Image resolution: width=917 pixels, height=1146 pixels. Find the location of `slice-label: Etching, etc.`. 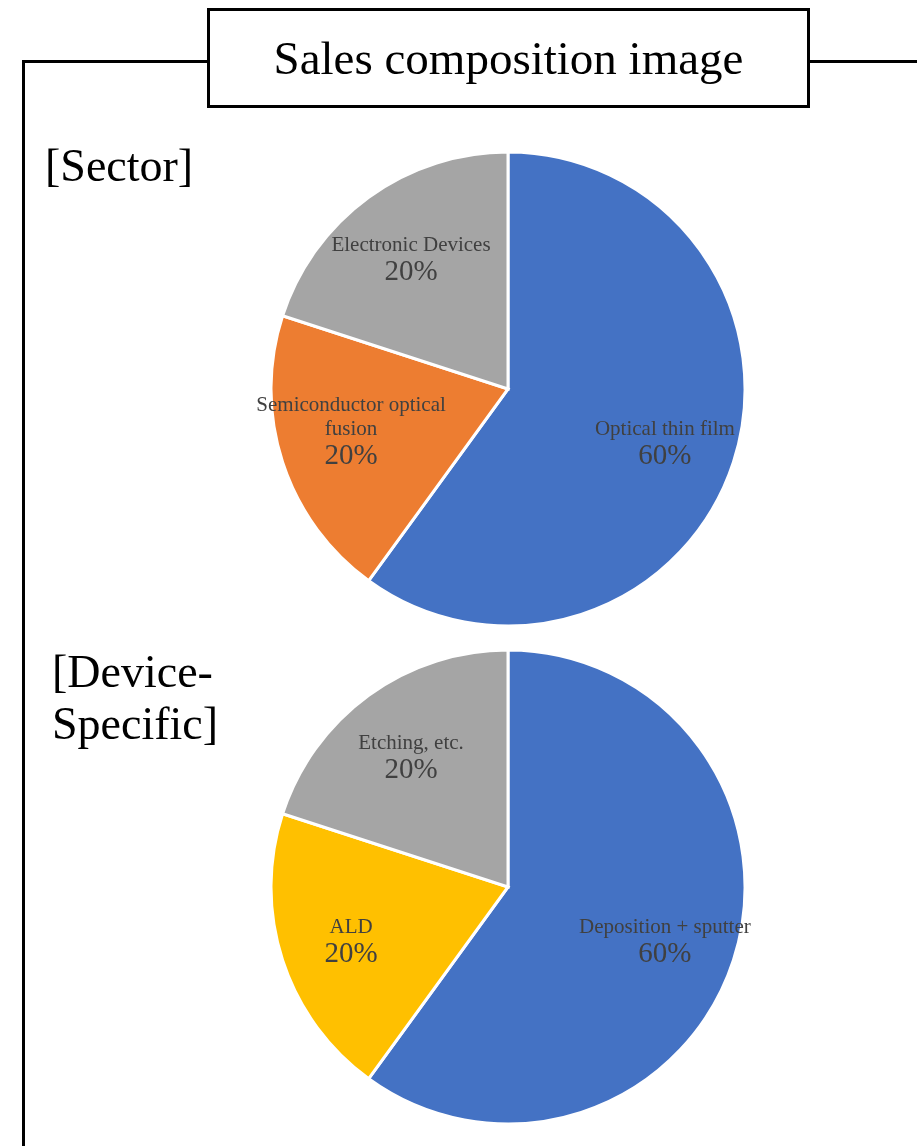

slice-label: Etching, etc. is located at coordinates (411, 741).